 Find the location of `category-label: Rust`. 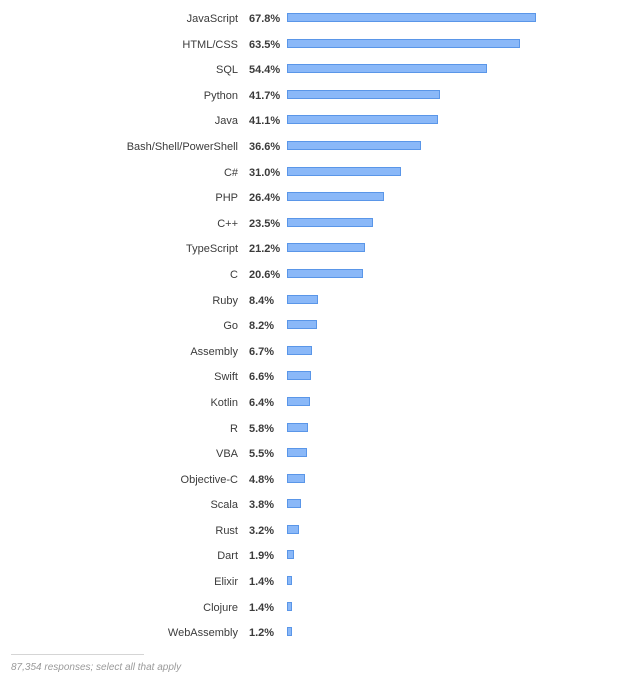

category-label: Rust is located at coordinates (226, 530).